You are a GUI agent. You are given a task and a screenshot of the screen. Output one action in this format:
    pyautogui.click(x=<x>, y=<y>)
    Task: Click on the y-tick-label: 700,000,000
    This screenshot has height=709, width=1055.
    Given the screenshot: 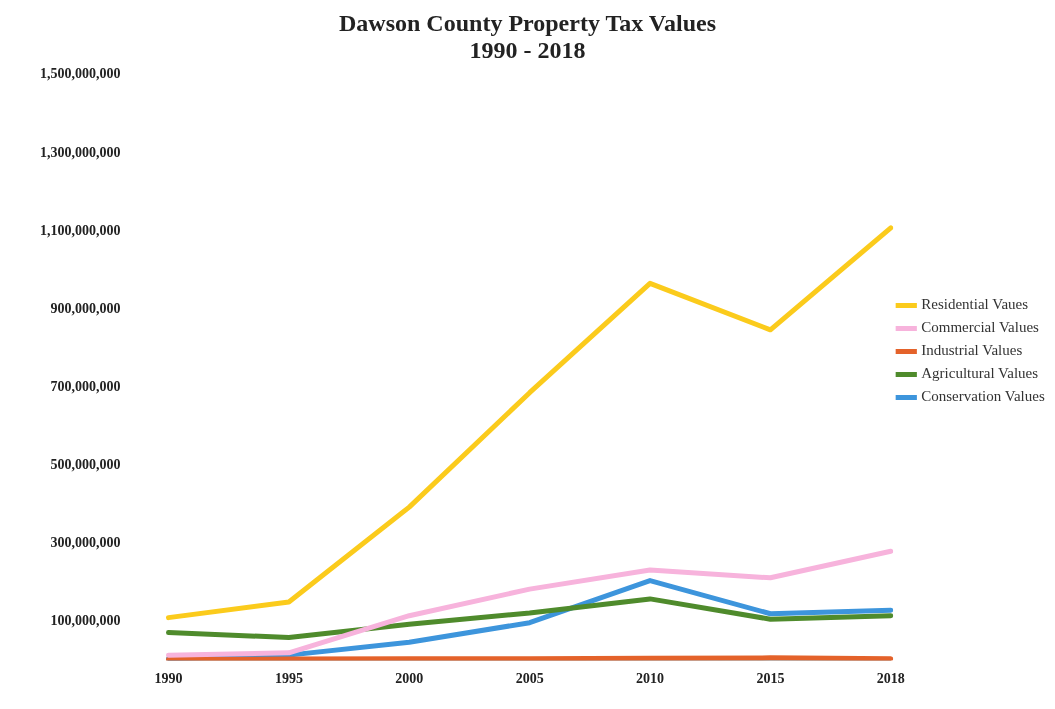 What is the action you would take?
    pyautogui.click(x=85, y=386)
    